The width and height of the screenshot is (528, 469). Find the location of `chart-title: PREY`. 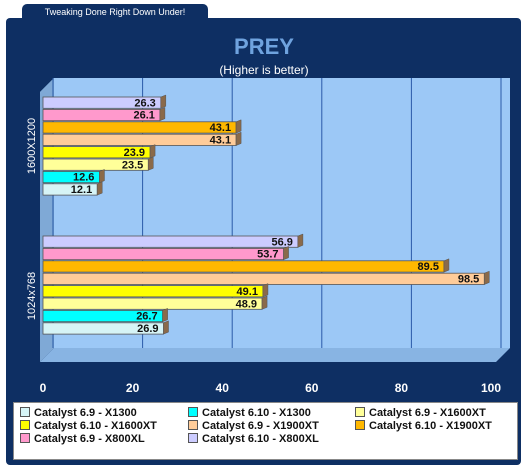

chart-title: PREY is located at coordinates (264, 46).